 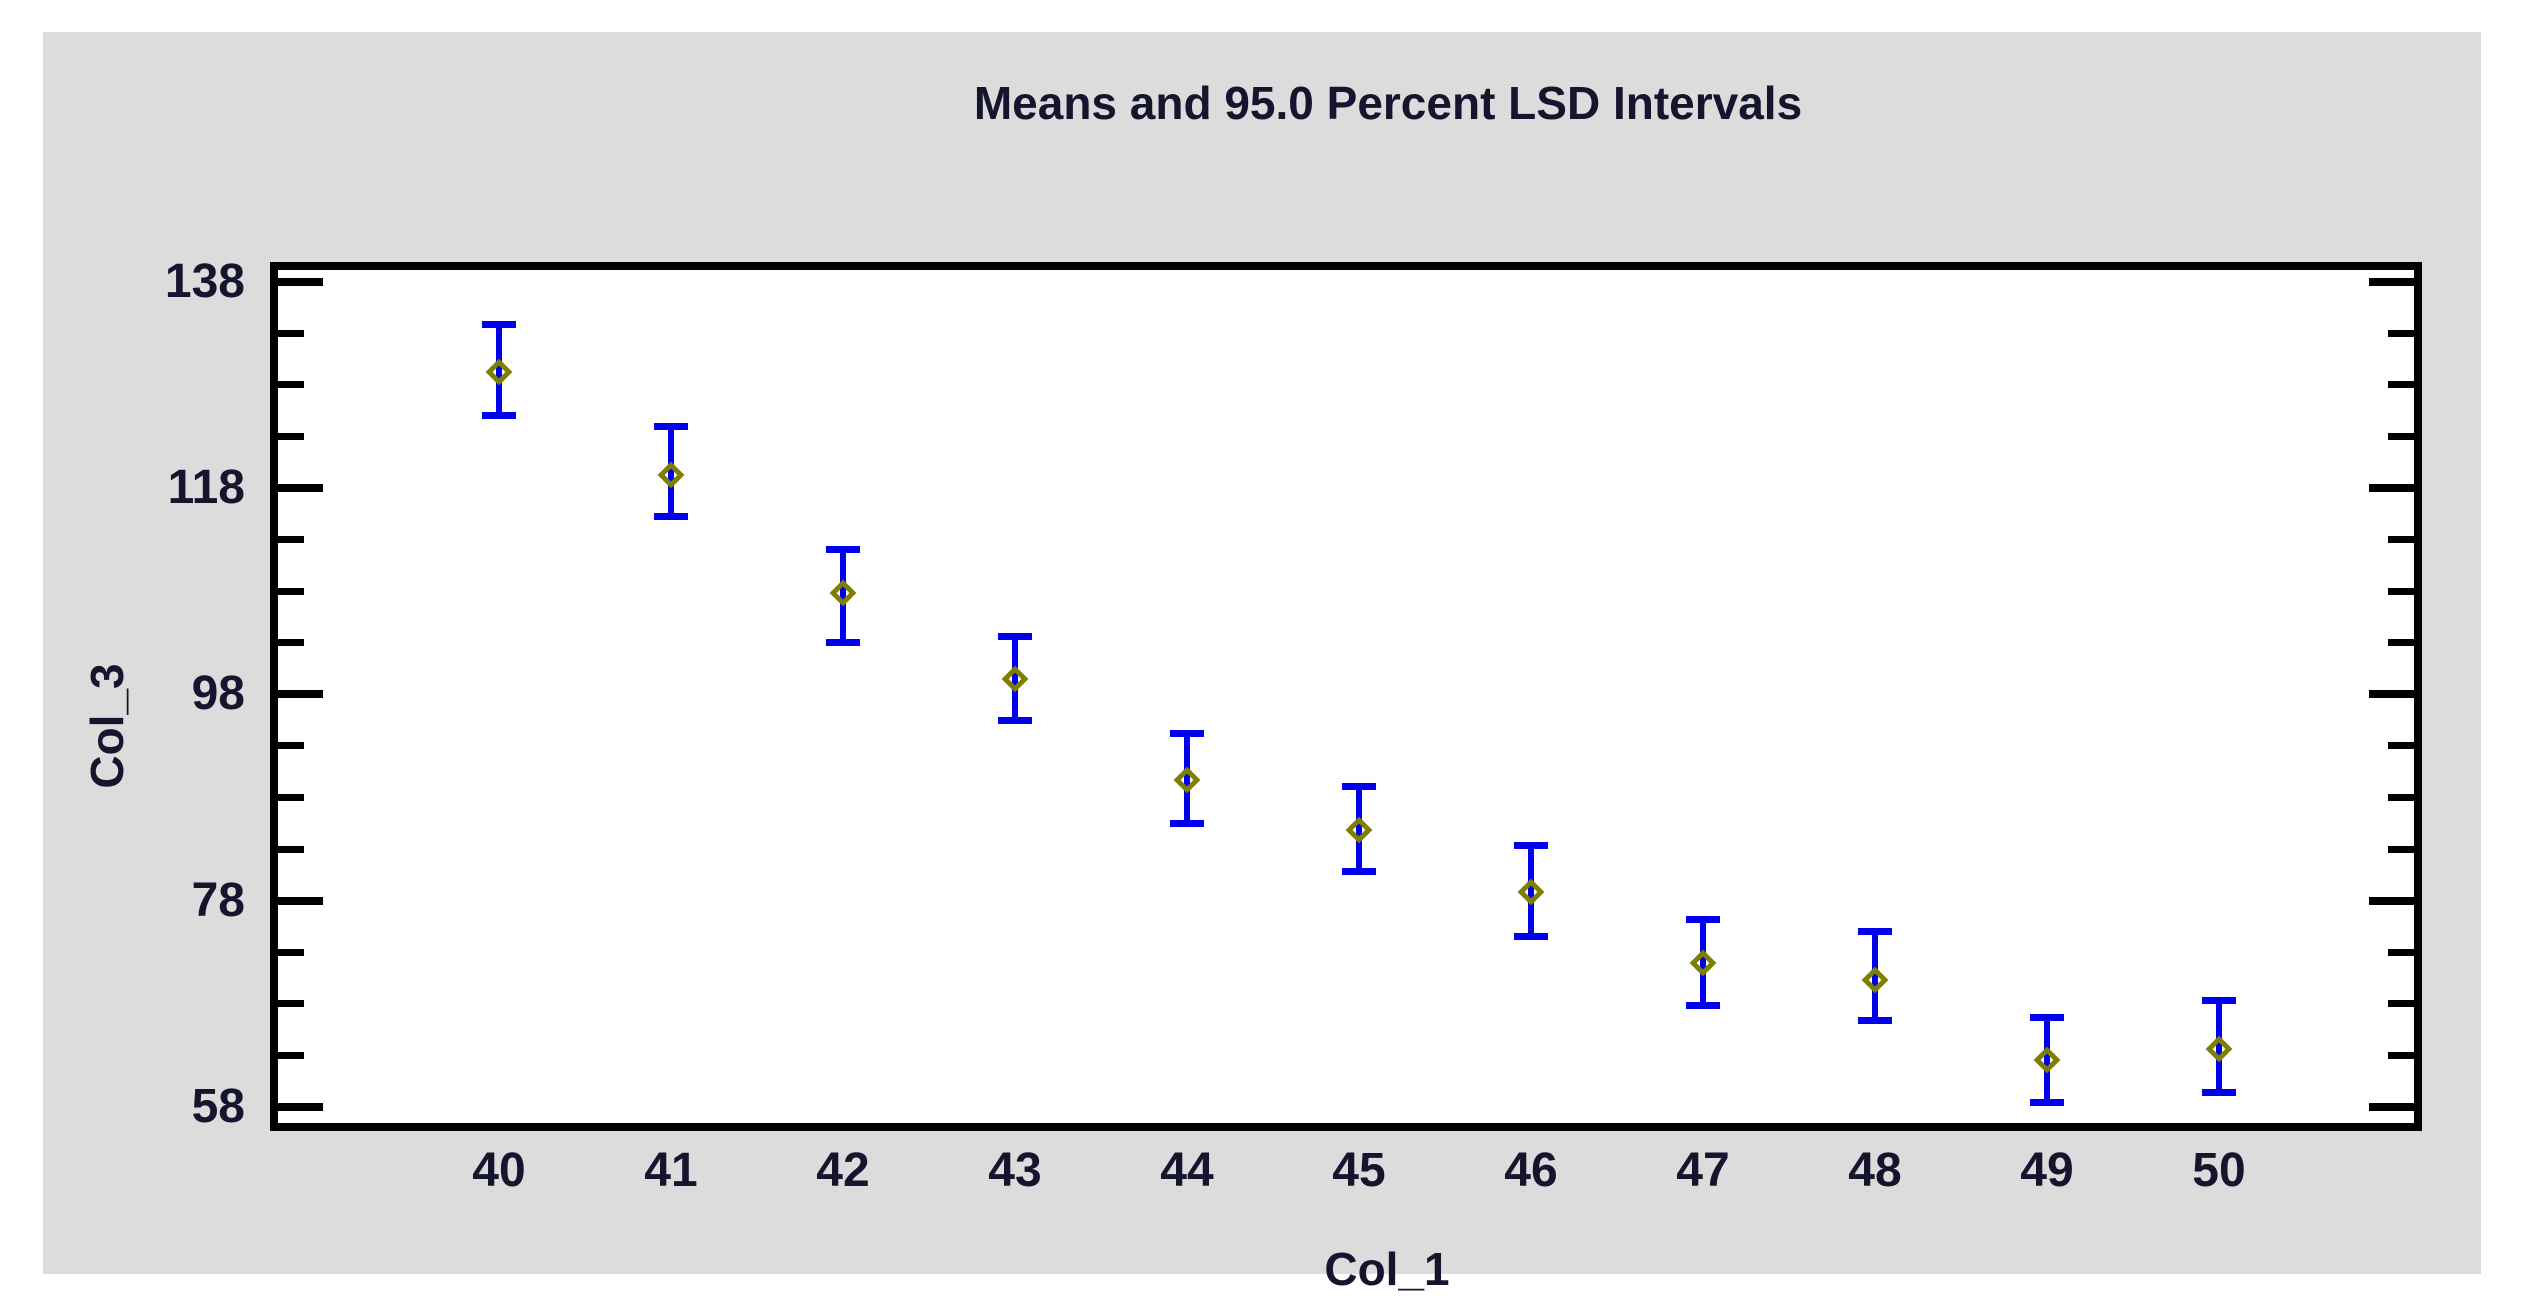 What do you see at coordinates (1387, 1269) in the screenshot?
I see `x-axis-title: Col_1` at bounding box center [1387, 1269].